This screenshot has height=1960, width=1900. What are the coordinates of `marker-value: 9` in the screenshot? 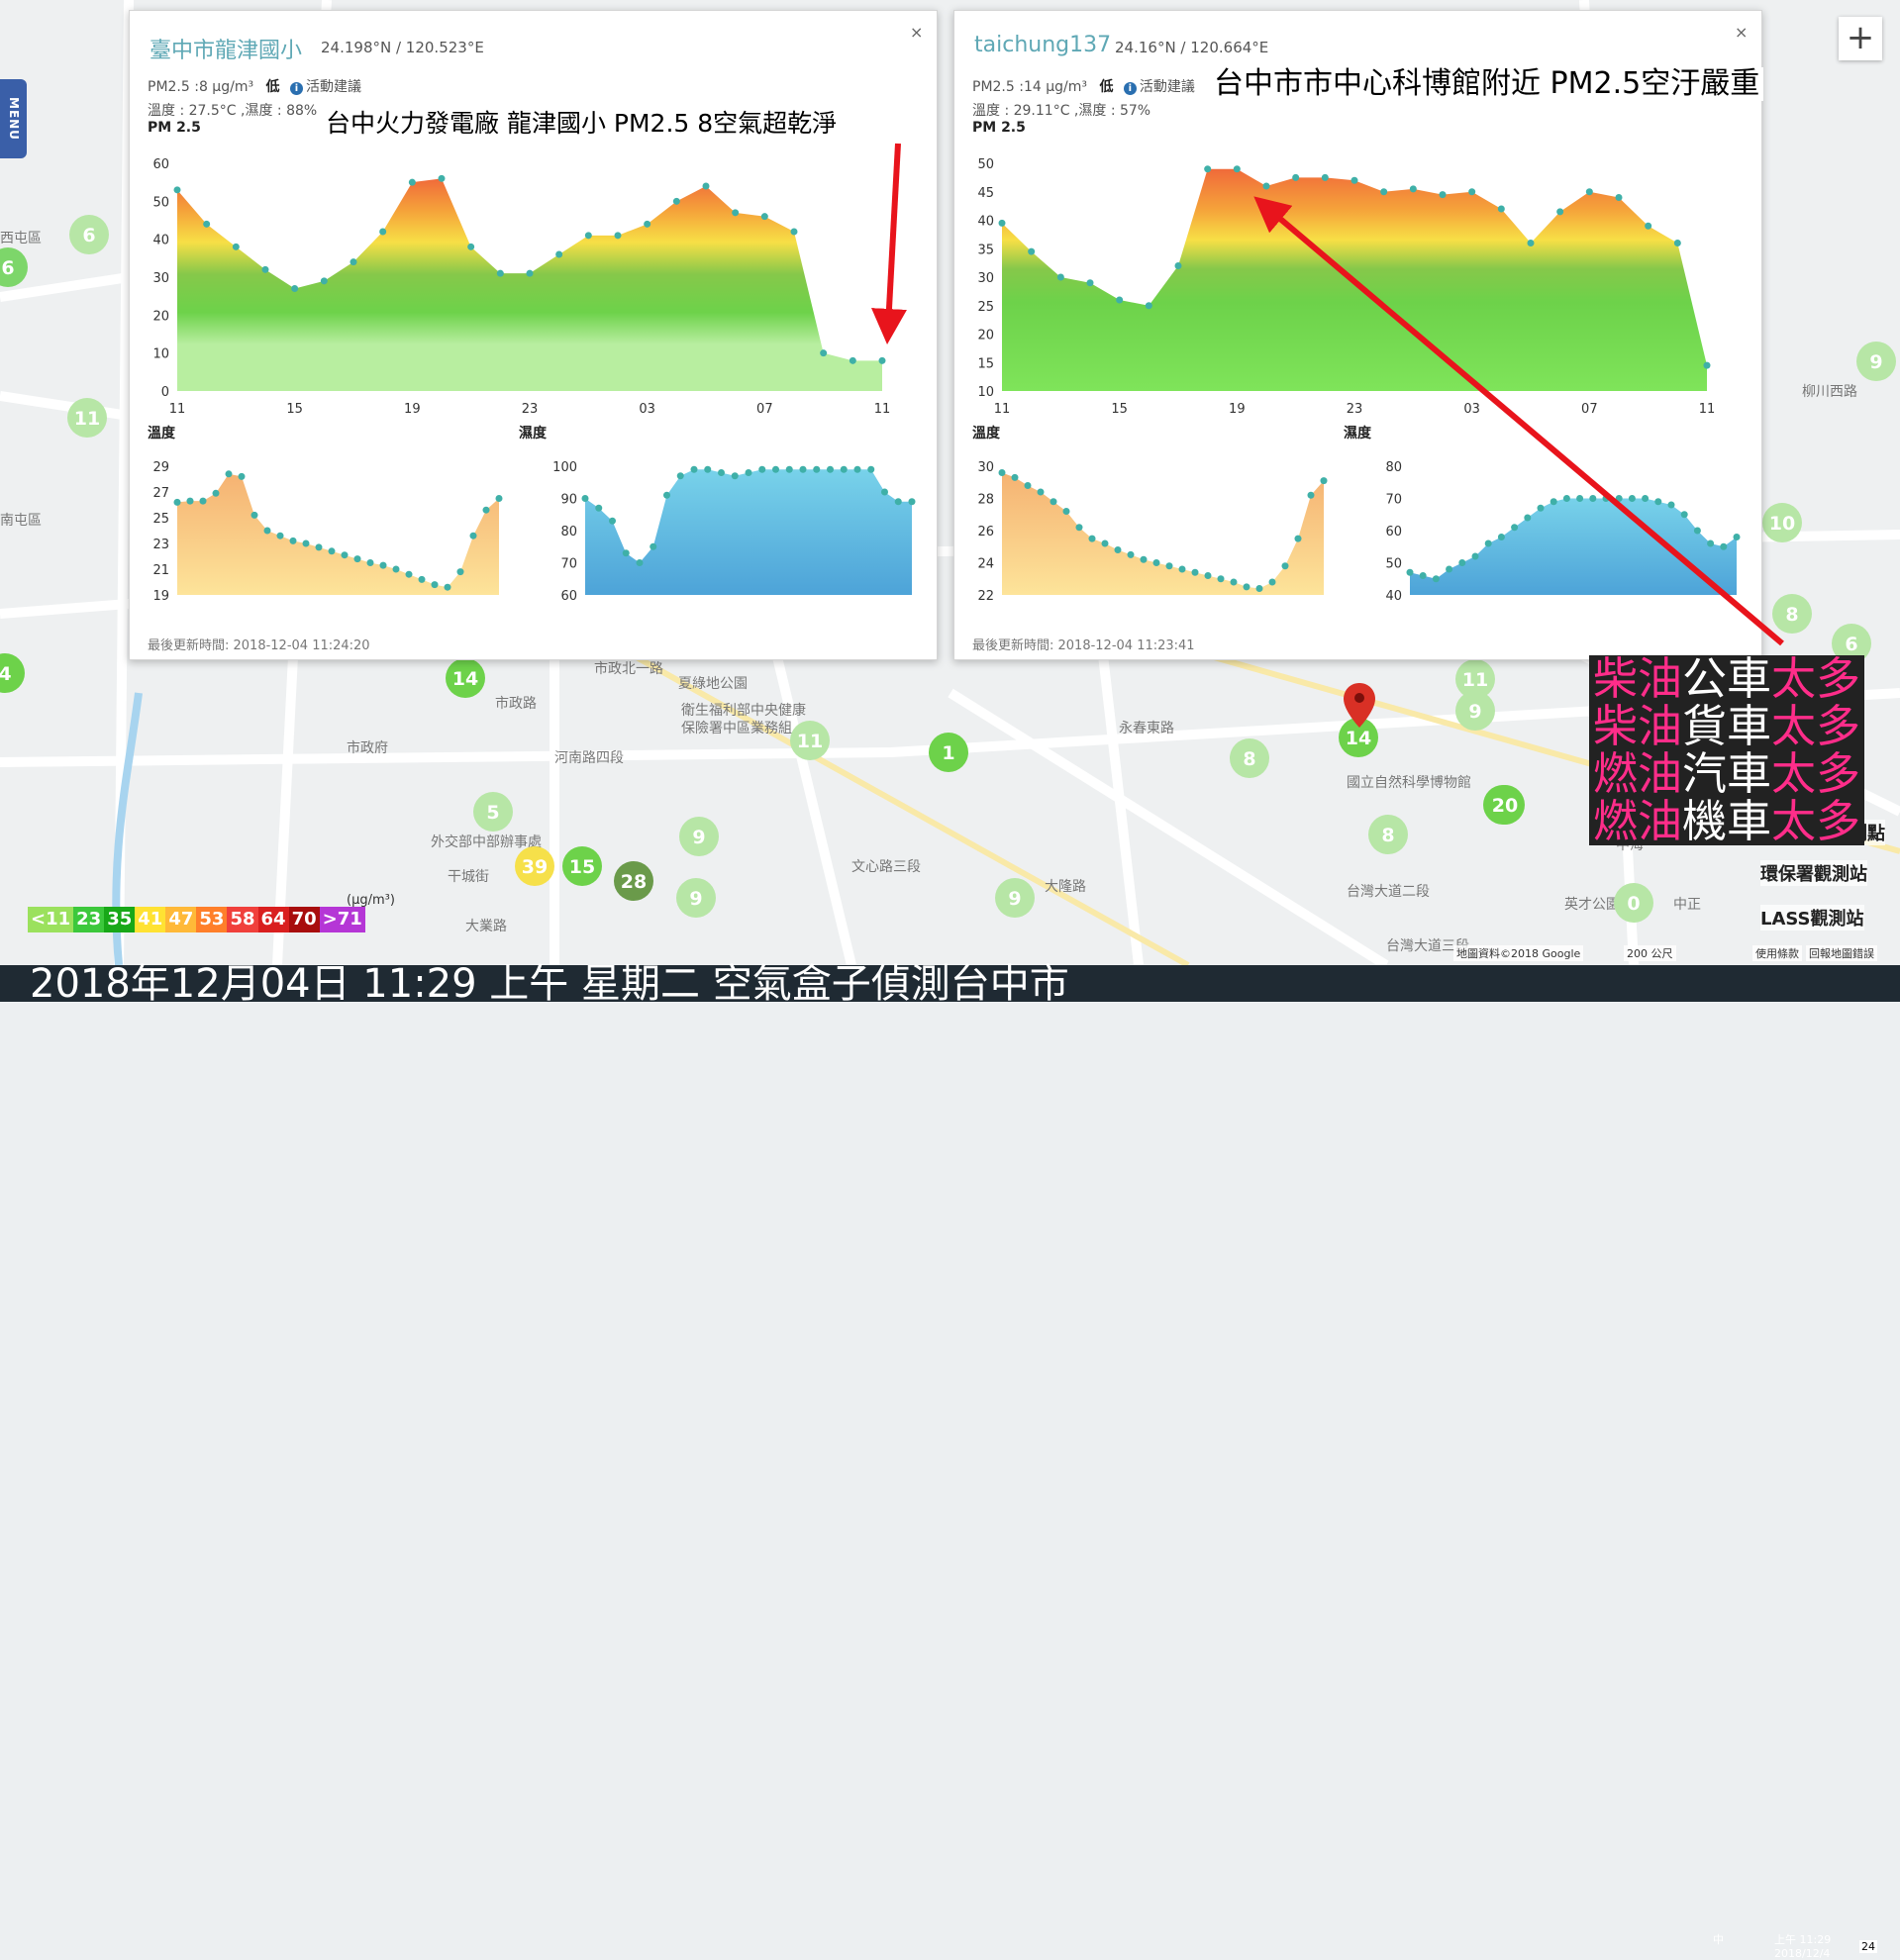 It's located at (1014, 899).